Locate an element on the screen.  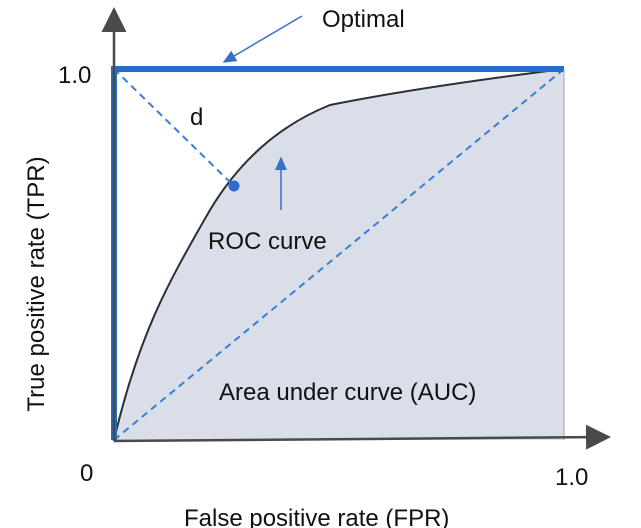
origin-label: 0 is located at coordinates (86, 473).